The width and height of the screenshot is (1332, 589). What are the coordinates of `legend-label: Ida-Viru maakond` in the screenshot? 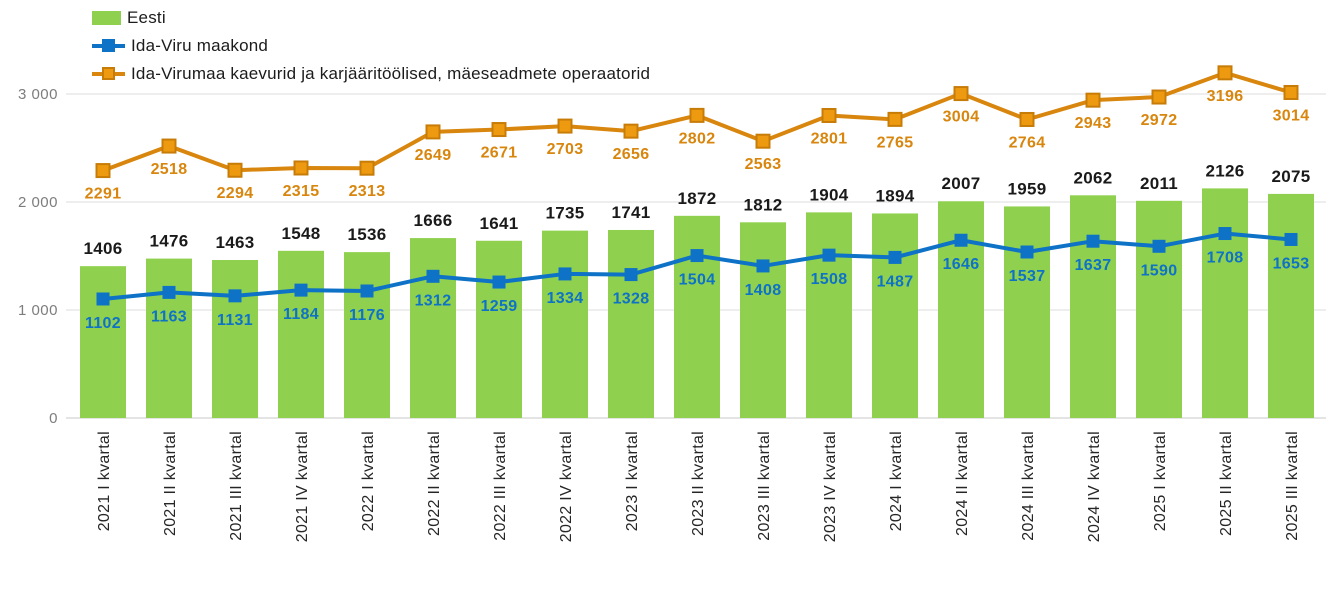 It's located at (200, 45).